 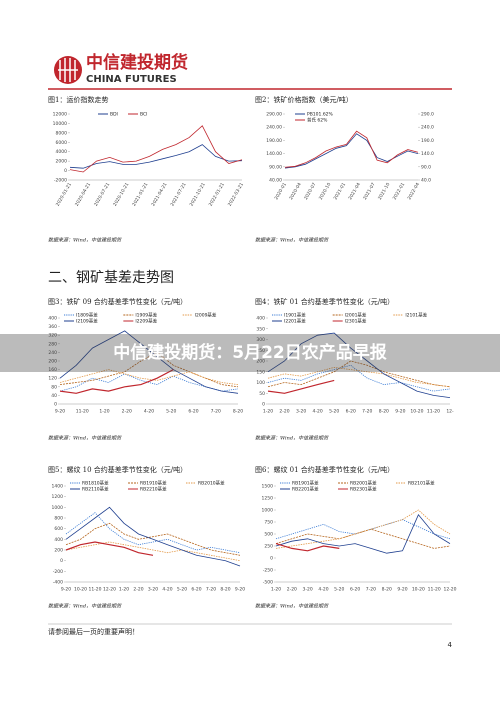 I want to click on figure-source: 数据来源：Wind，中信建投期货, so click(x=292, y=240).